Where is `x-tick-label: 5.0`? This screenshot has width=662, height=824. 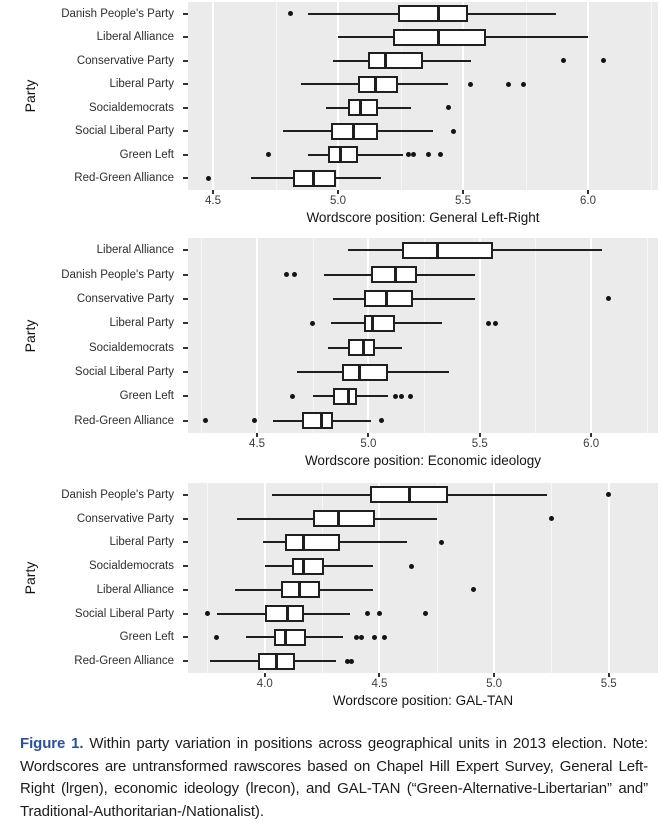 x-tick-label: 5.0 is located at coordinates (368, 444).